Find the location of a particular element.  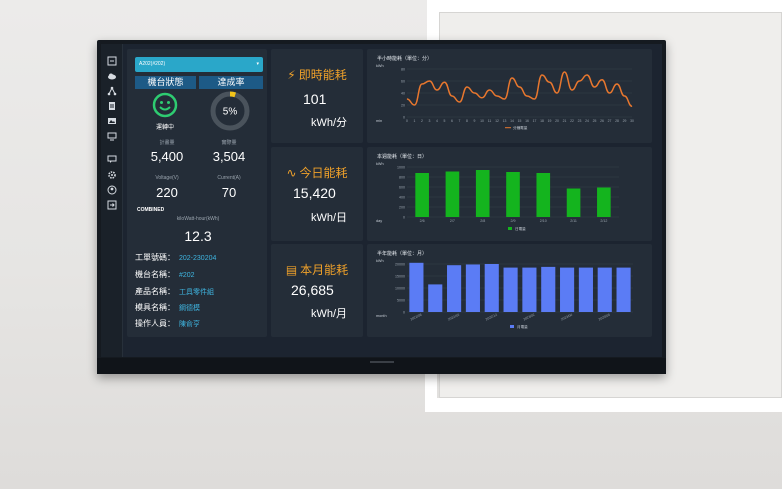

x-tick-label: 22 is located at coordinates (572, 121).